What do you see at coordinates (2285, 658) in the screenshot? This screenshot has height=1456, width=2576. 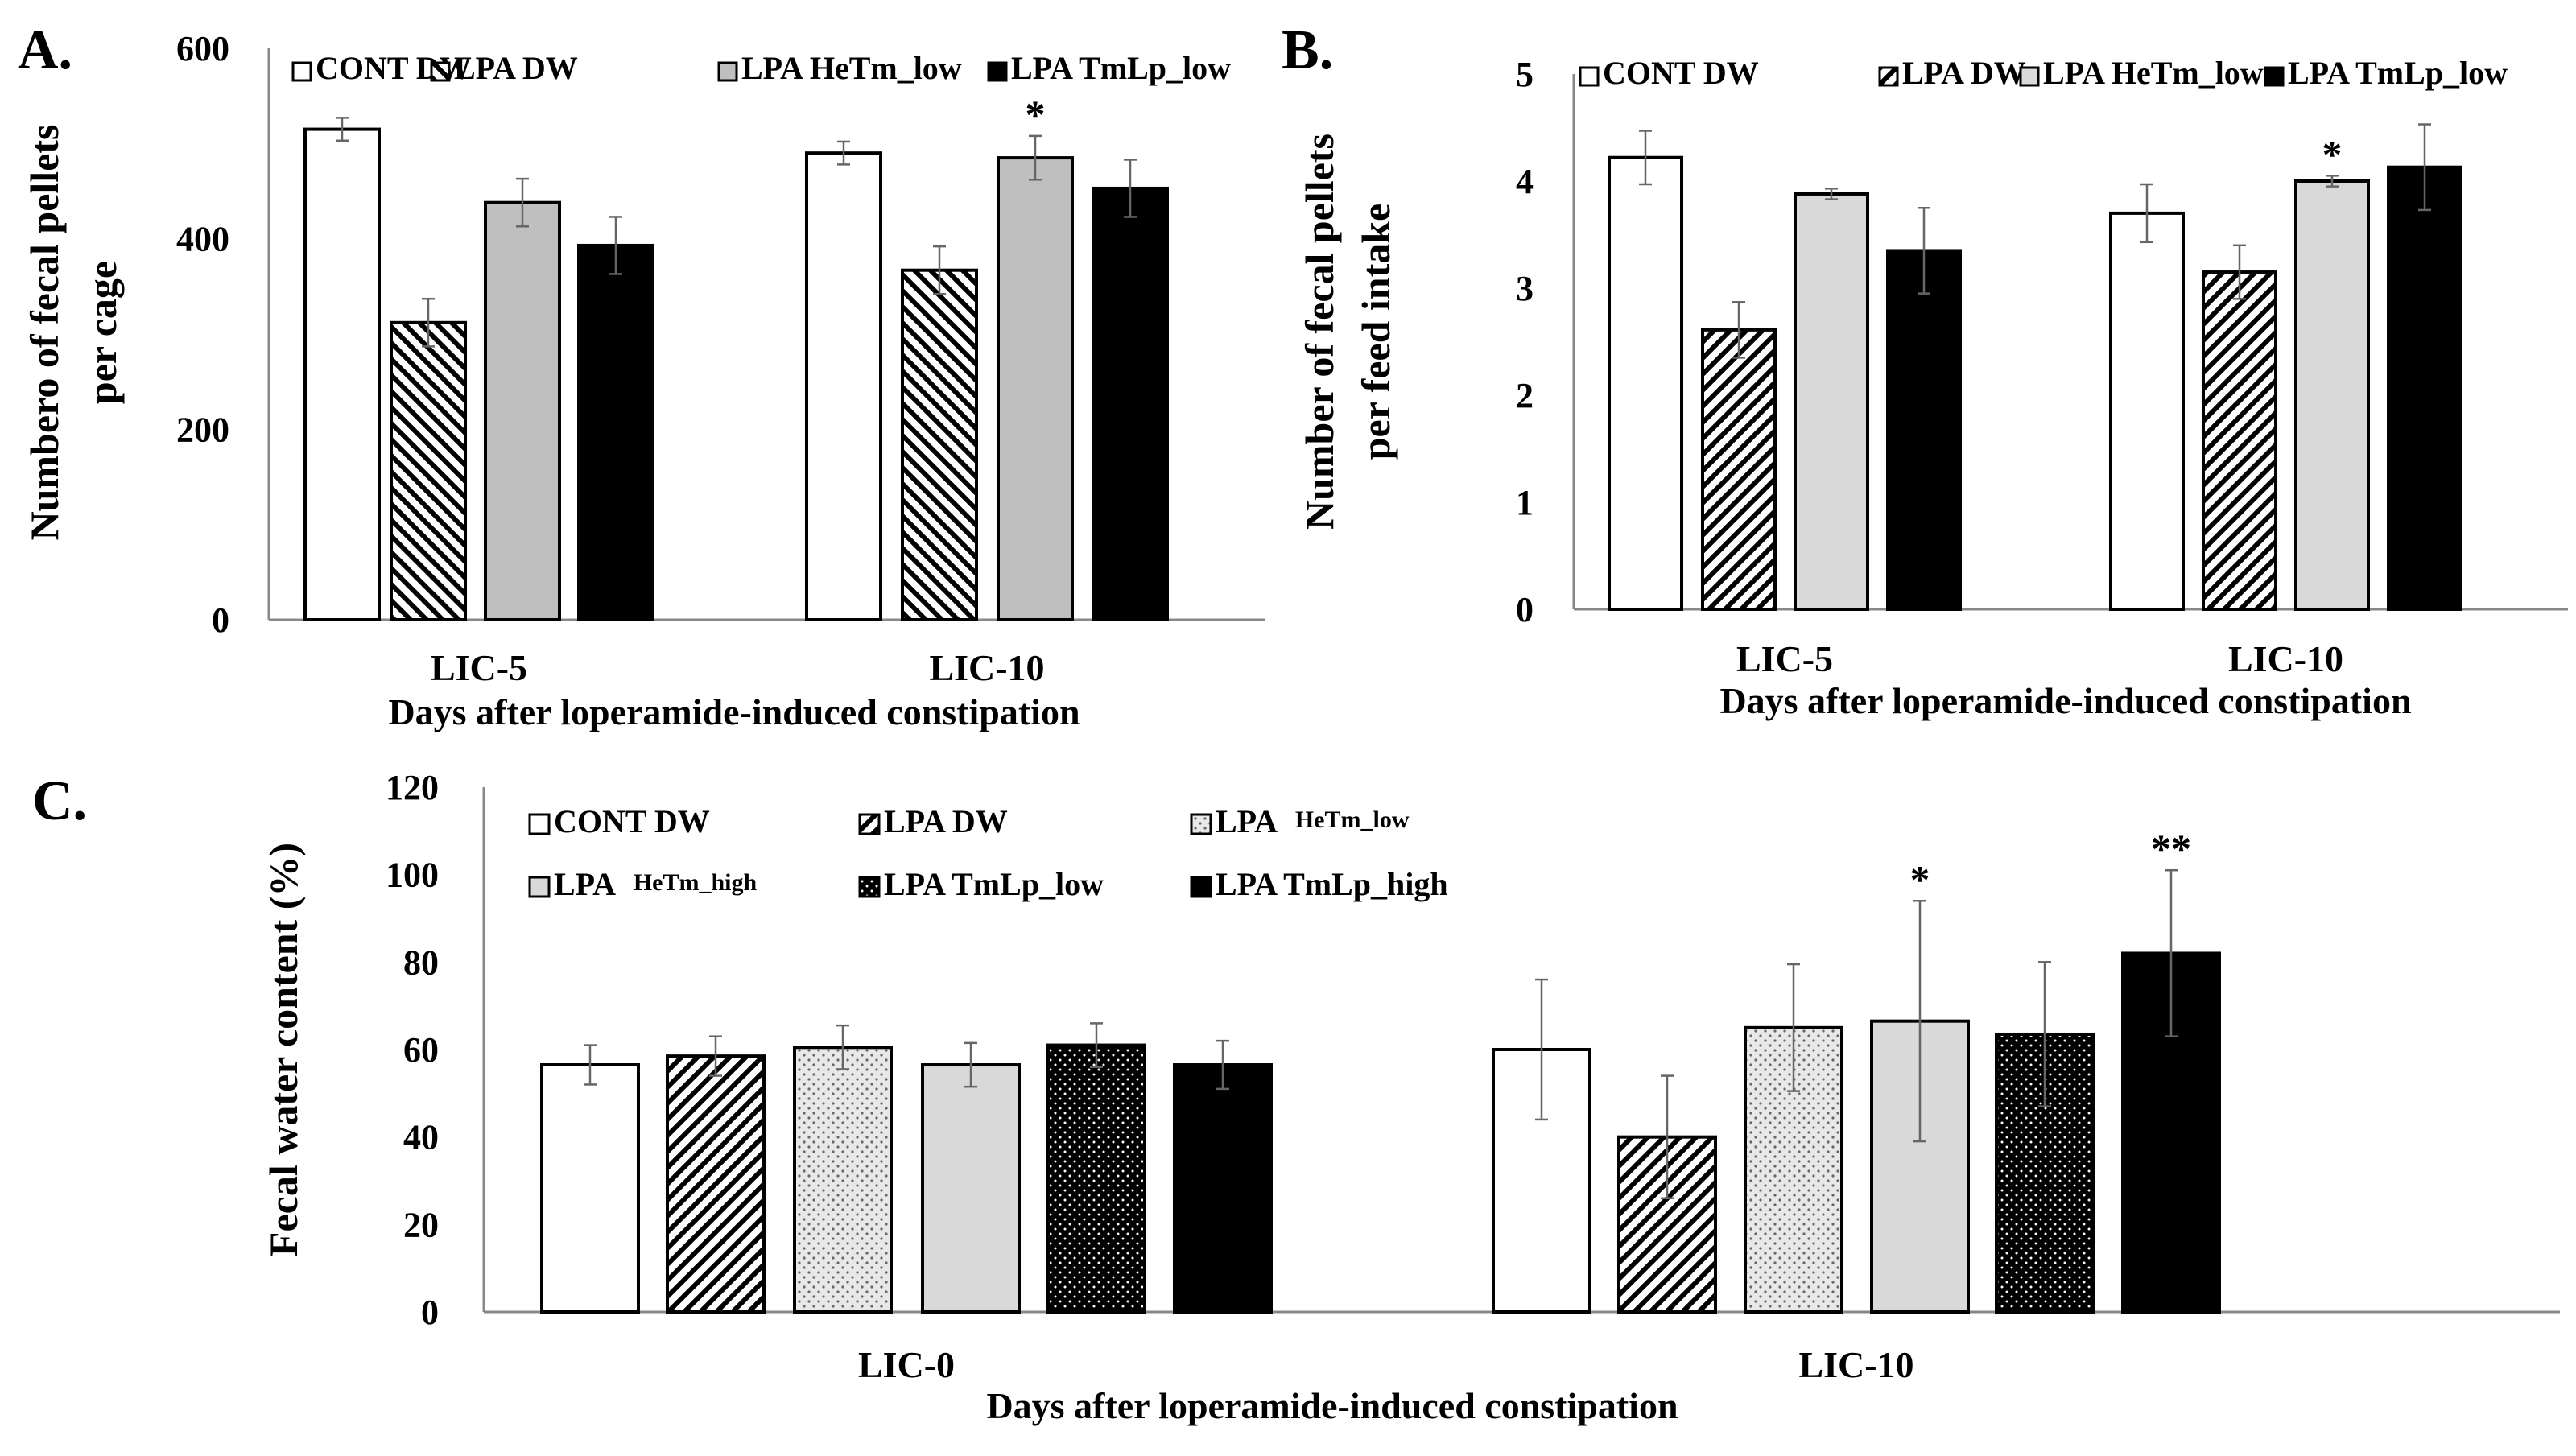 I see `panel-b-category-label: LIC-10` at bounding box center [2285, 658].